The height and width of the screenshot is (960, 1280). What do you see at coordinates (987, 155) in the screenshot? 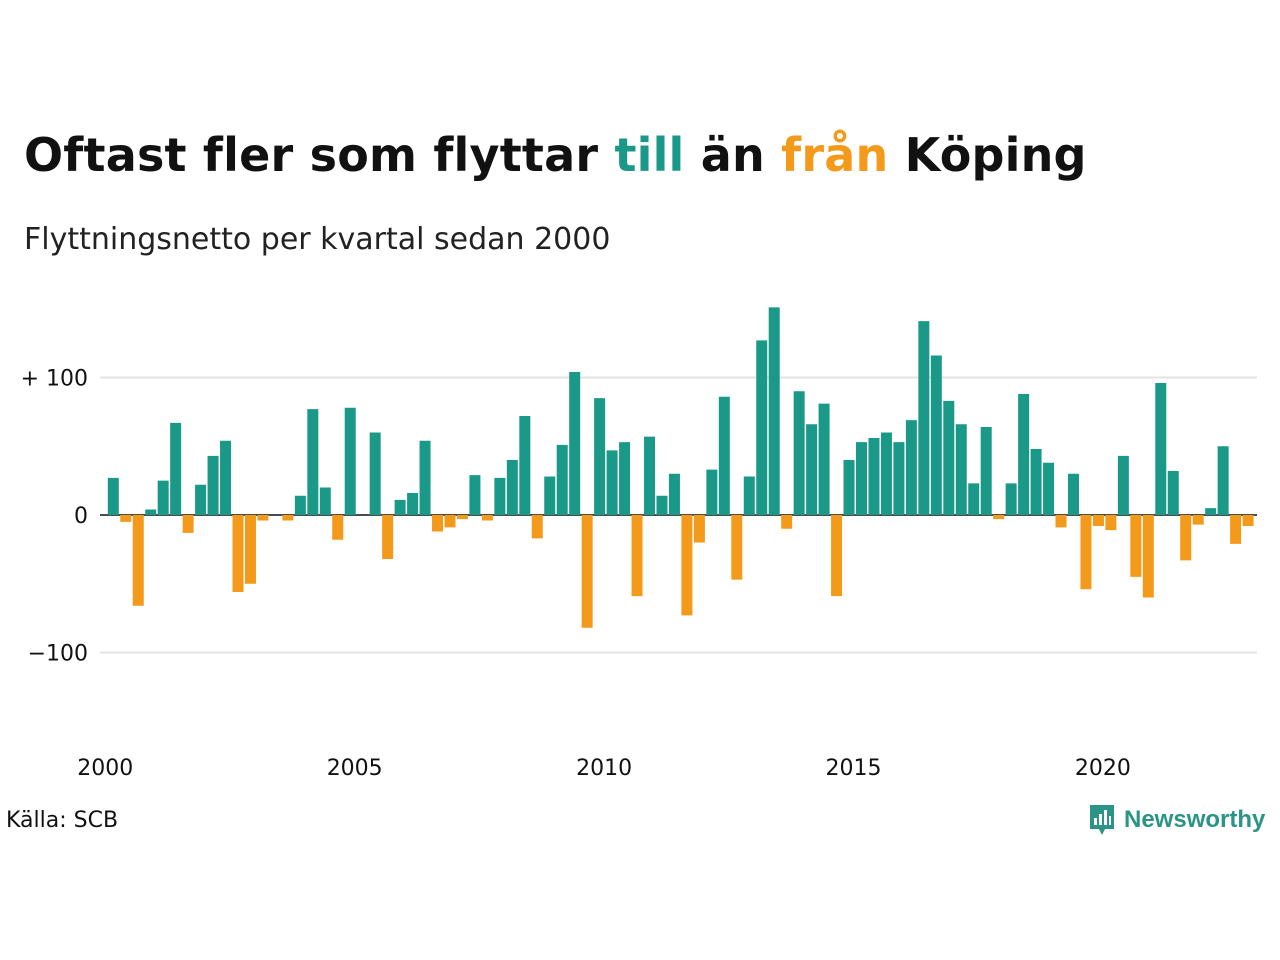
I see `title-part3: Köping` at bounding box center [987, 155].